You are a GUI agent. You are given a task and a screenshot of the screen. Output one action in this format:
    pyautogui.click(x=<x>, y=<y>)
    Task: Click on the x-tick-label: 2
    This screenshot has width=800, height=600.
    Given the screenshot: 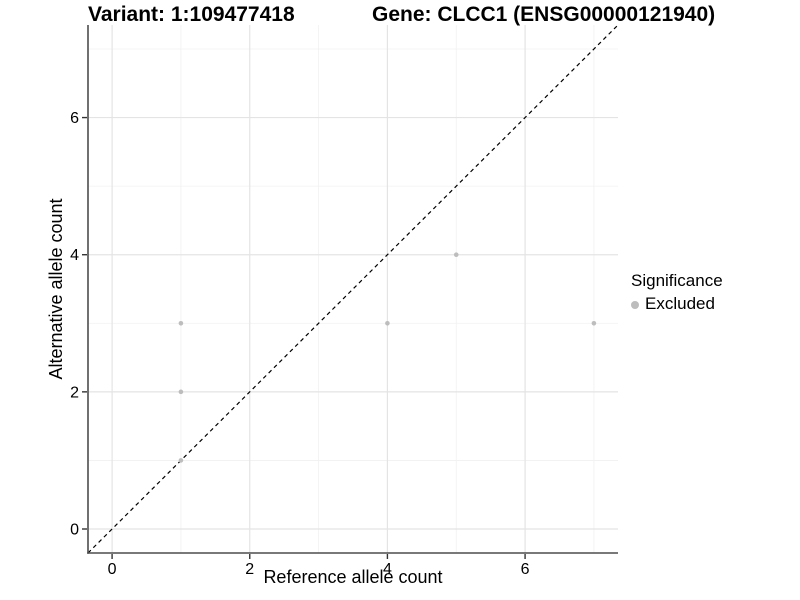 What is the action you would take?
    pyautogui.click(x=249, y=569)
    